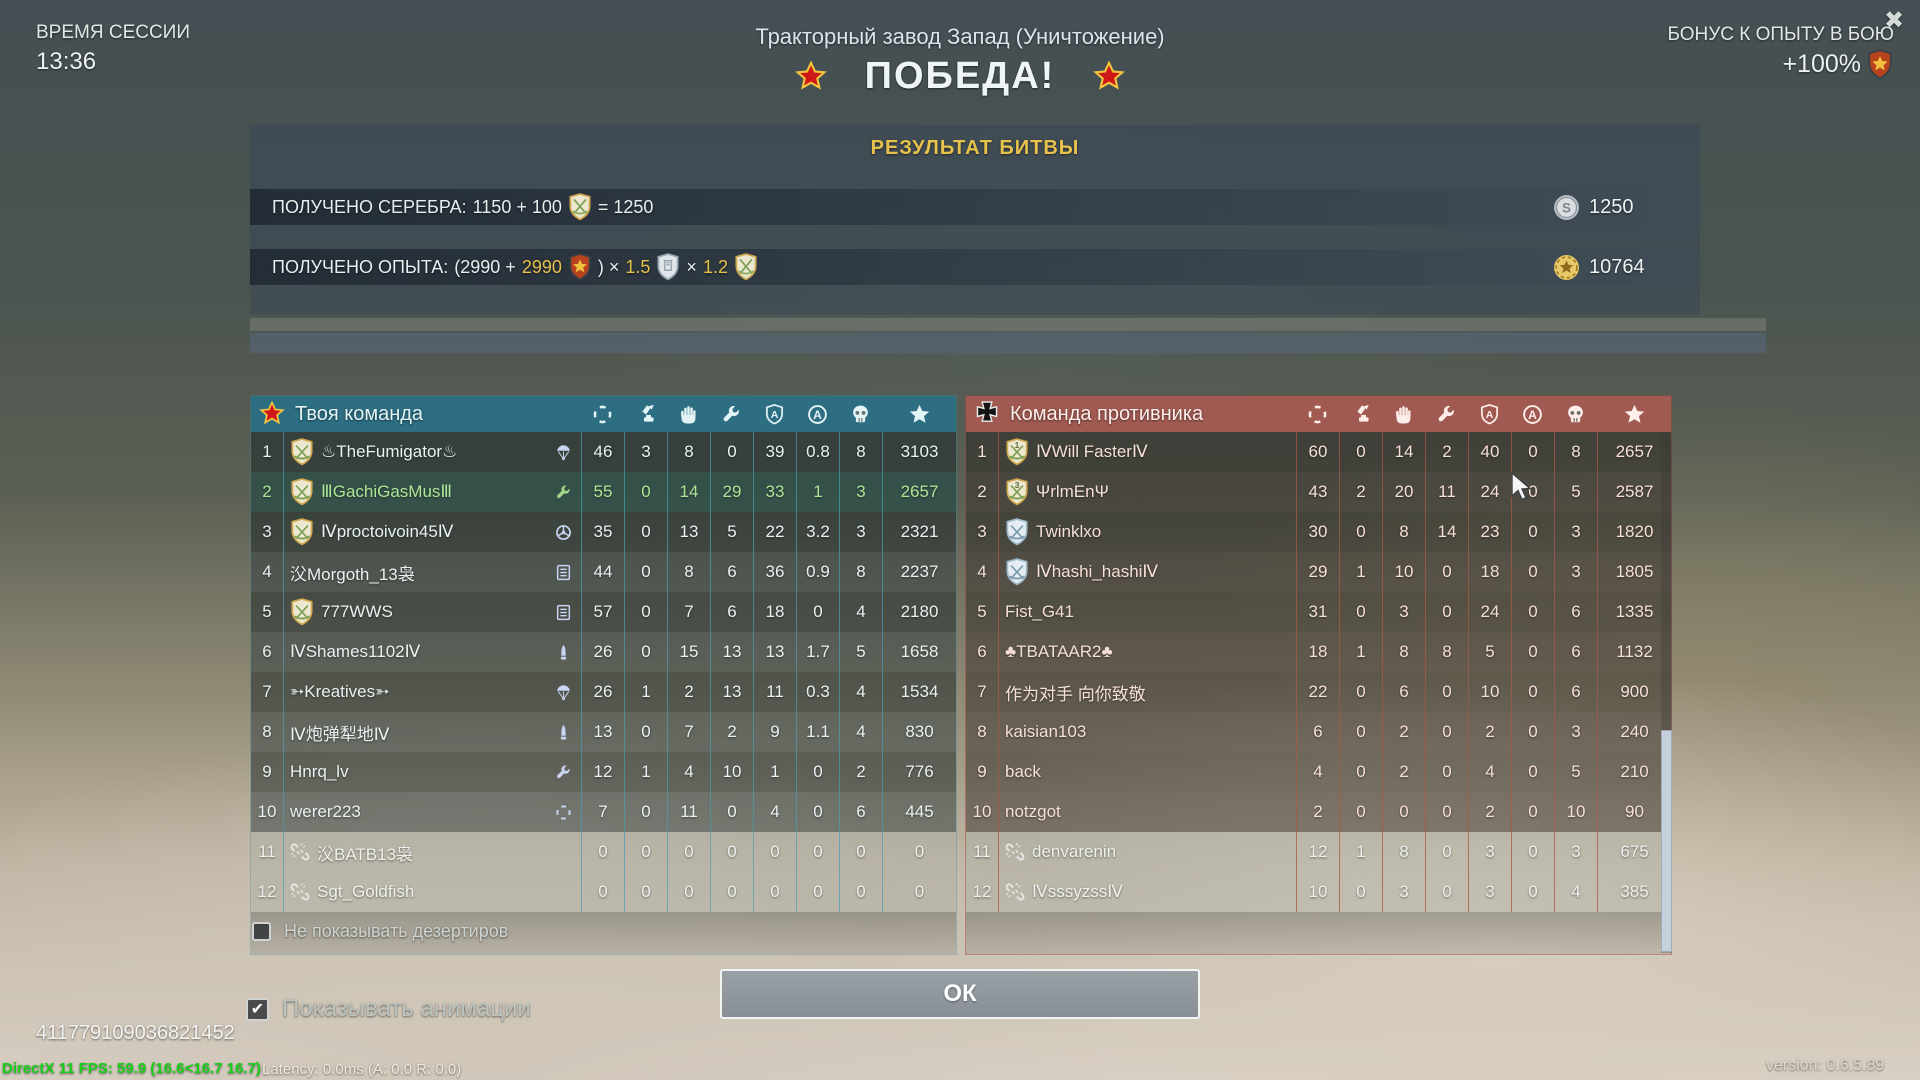 The width and height of the screenshot is (1920, 1080). What do you see at coordinates (388, 1009) in the screenshot?
I see `show-animations-checkbox: ✔ Показывать анимации` at bounding box center [388, 1009].